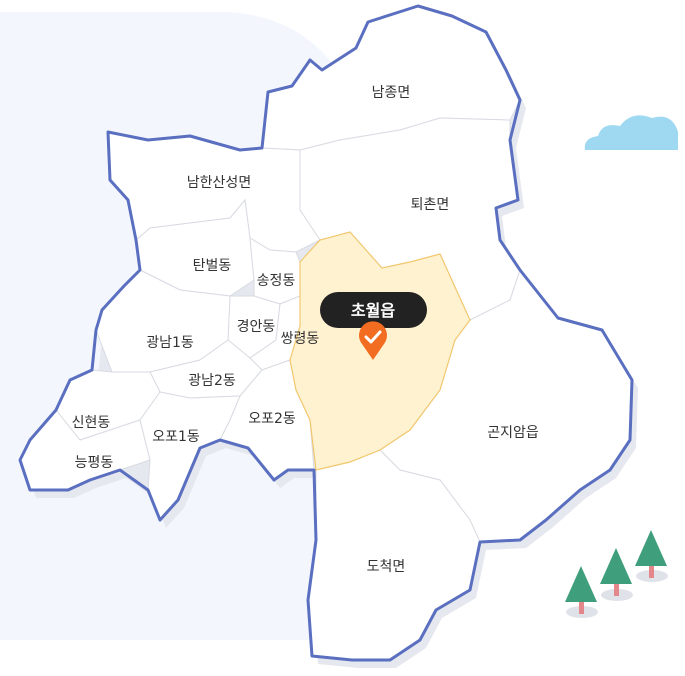 Image resolution: width=685 pixels, height=676 pixels. Describe the element at coordinates (386, 567) in the screenshot. I see `label-docheok: 도척면` at that location.